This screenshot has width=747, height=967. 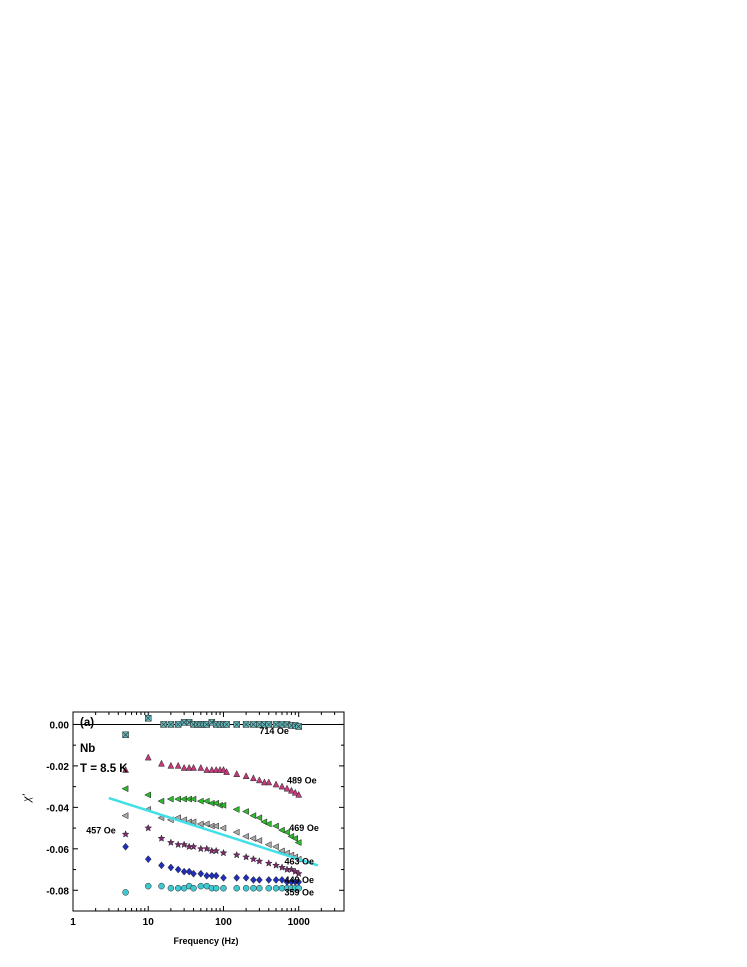 I want to click on series-annotation: 457 Oe, so click(x=101, y=830).